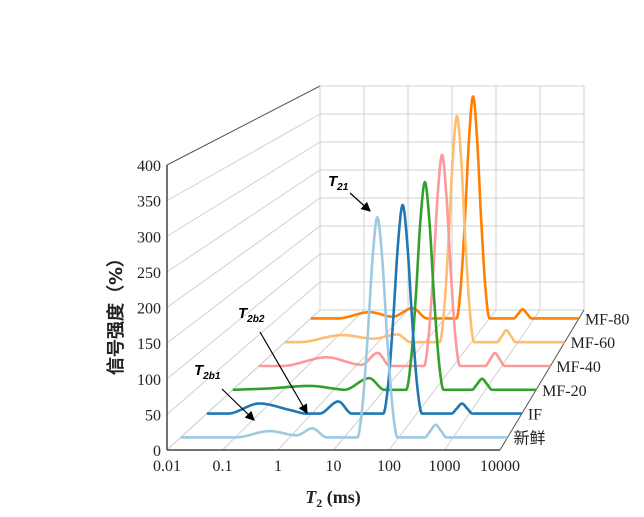 Image resolution: width=644 pixels, height=517 pixels. I want to click on x-tick-label: 100, so click(389, 466).